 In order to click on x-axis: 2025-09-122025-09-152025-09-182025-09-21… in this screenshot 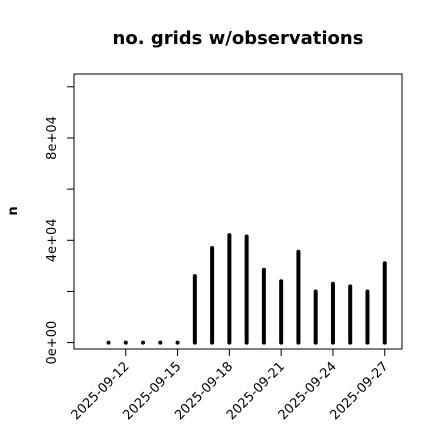, I will do `click(230, 386)`.